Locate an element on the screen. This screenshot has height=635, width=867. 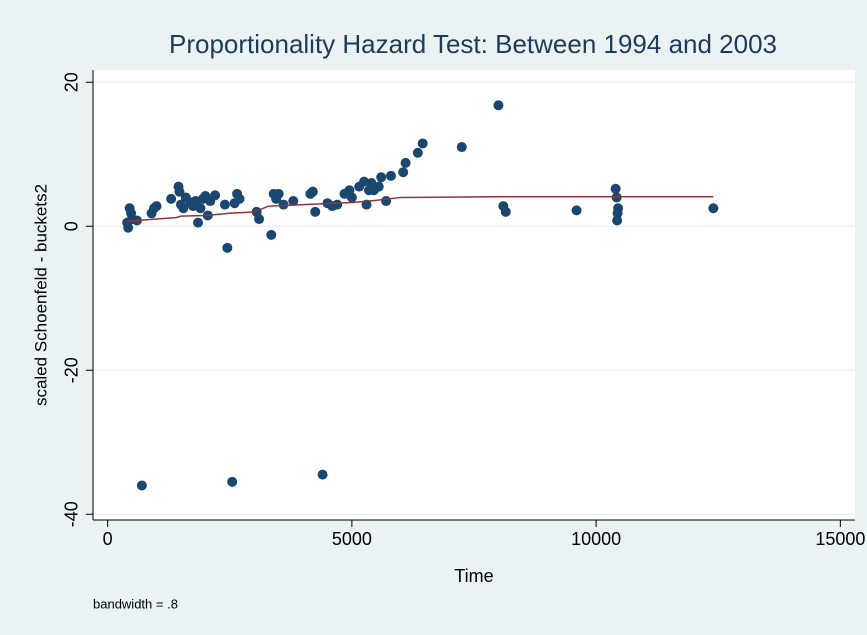
y-axis-label: scaled Schoenfeld - buckets2 is located at coordinates (40, 295).